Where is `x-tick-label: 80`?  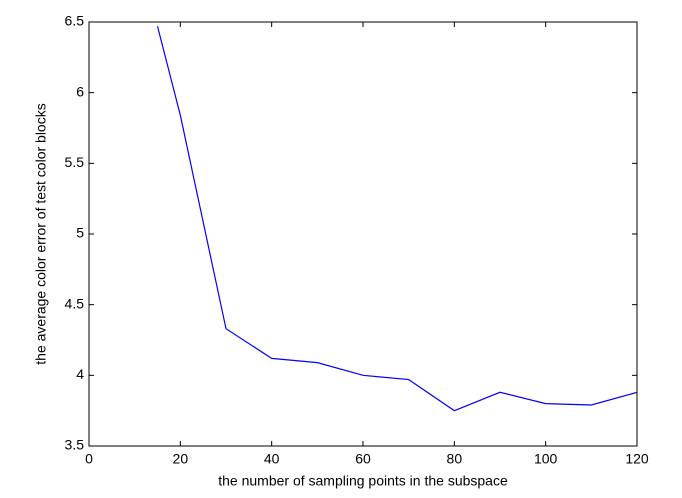 x-tick-label: 80 is located at coordinates (455, 459).